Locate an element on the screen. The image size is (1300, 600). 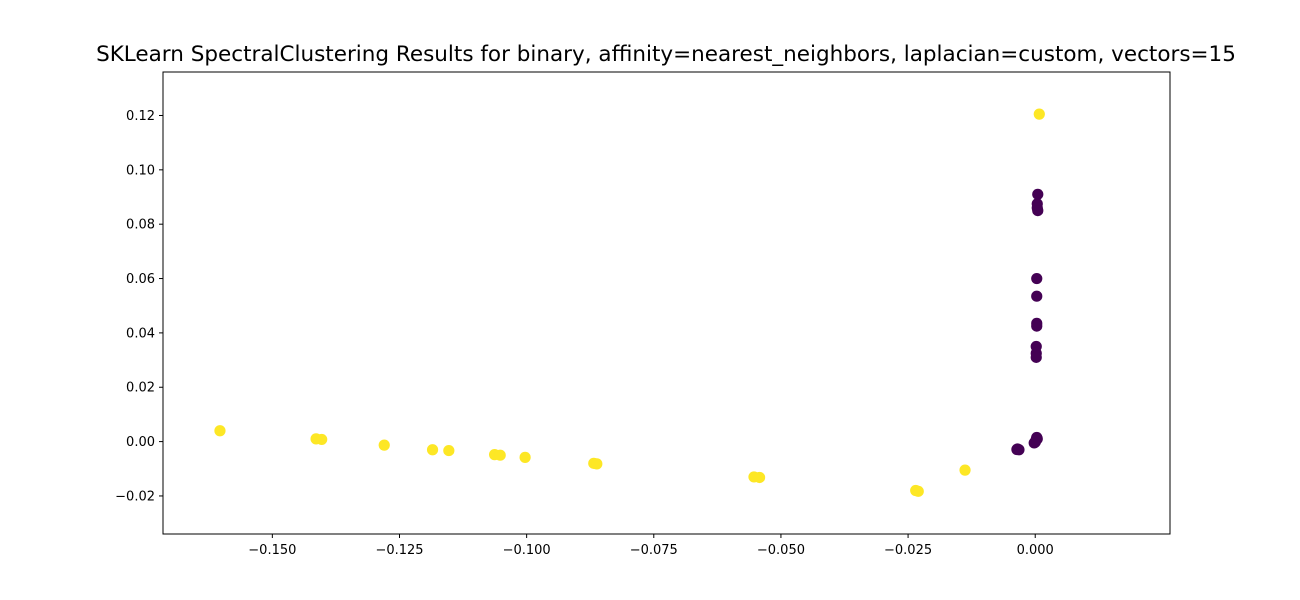
x-tick-label: −0.125 is located at coordinates (399, 550).